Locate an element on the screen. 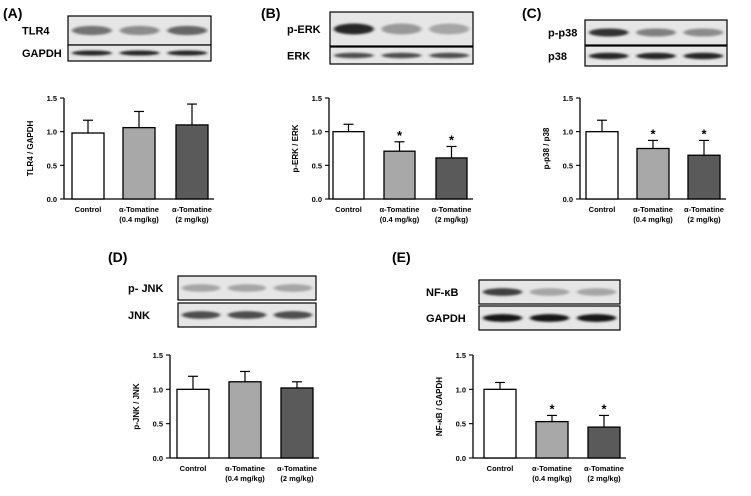  panel-label: (E) is located at coordinates (401, 257).